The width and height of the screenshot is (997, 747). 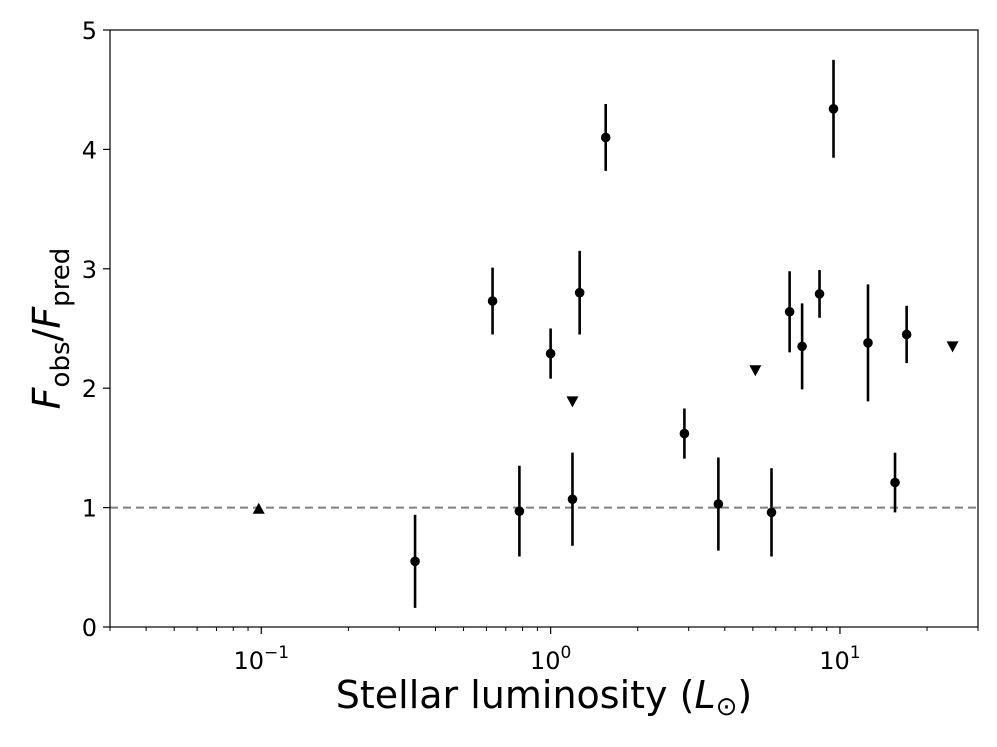 I want to click on x-axis-ticks: 10⁻¹ 10⁰ 10¹, so click(x=544, y=651).